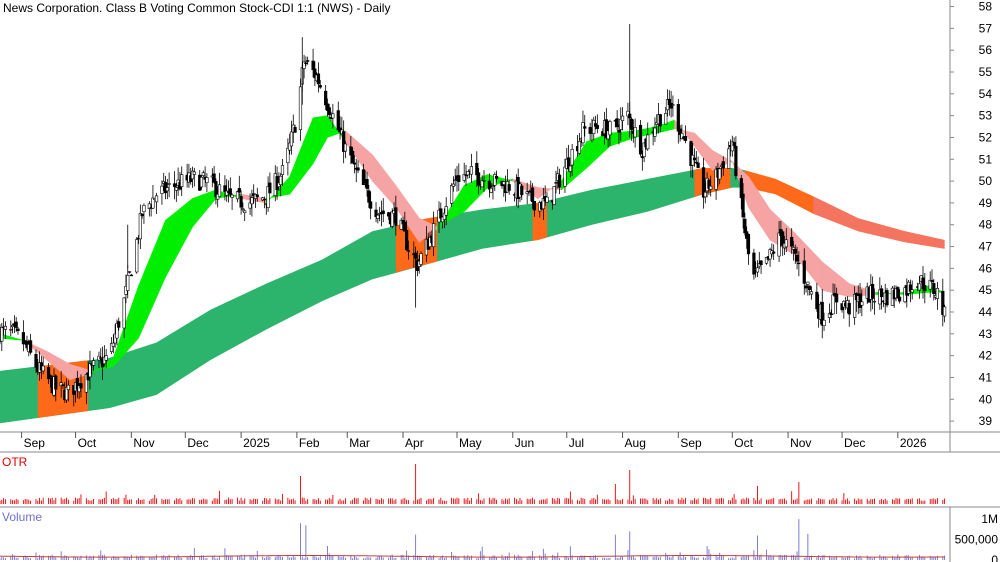 The image size is (1000, 562). What do you see at coordinates (35, 443) in the screenshot?
I see `time-tick-label: Sep` at bounding box center [35, 443].